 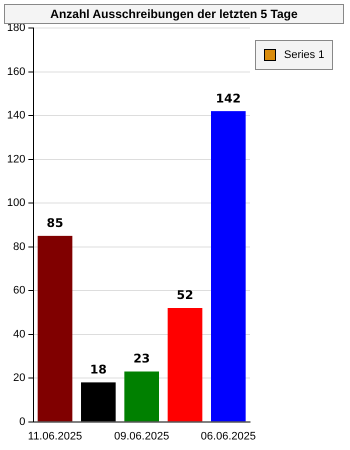 I want to click on y-tick-label: 0, so click(x=22, y=422).